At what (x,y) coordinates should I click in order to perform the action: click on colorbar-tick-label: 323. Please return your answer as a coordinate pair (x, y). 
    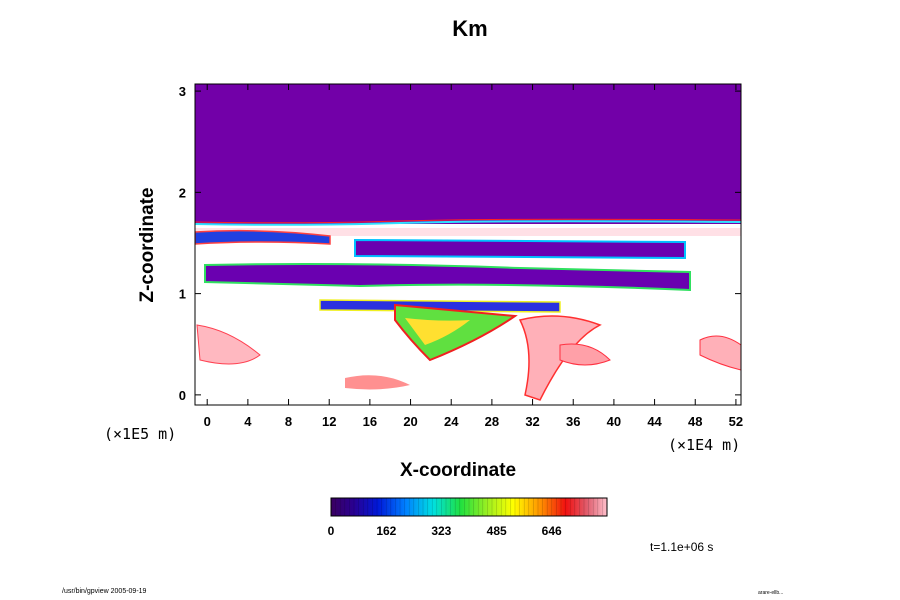
    Looking at the image, I should click on (441, 531).